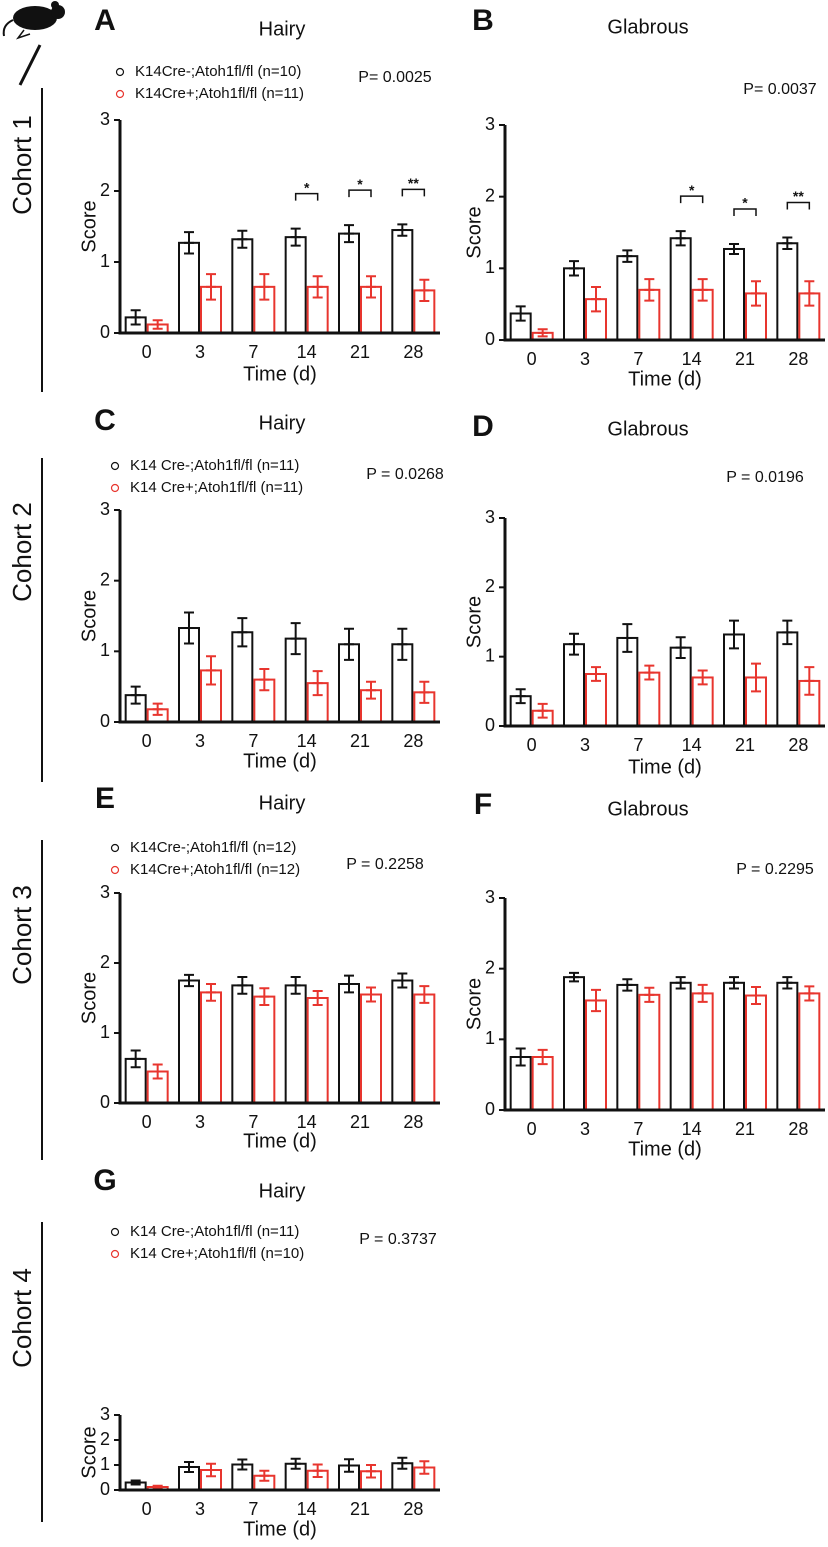  I want to click on legend-label: K14Cre+;Atoh1fl/fl (n=12), so click(215, 869).